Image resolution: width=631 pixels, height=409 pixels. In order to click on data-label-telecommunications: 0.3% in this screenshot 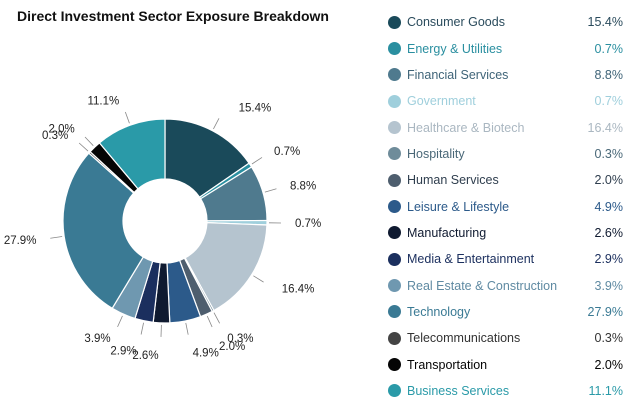, I will do `click(55, 136)`.